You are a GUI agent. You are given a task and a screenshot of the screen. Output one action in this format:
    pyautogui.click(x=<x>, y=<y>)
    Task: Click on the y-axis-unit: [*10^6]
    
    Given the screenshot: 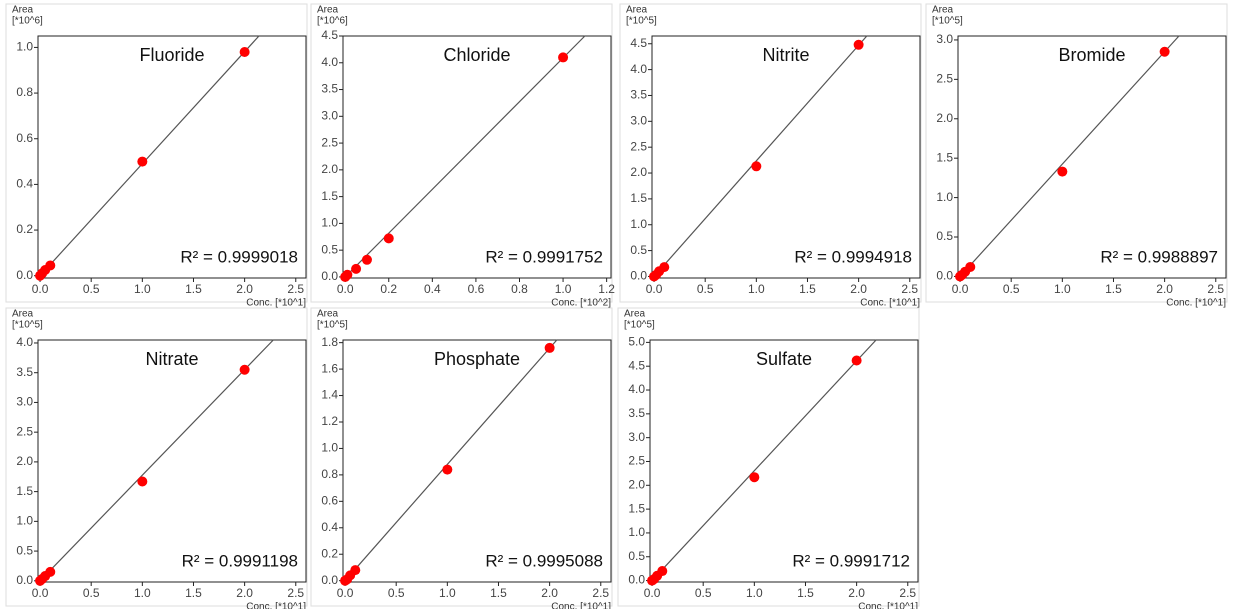 What is the action you would take?
    pyautogui.click(x=27, y=21)
    